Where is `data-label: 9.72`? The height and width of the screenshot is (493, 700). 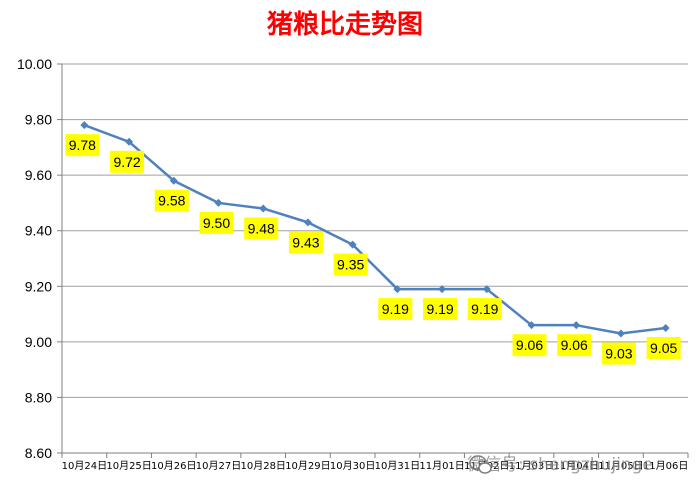 data-label: 9.72 is located at coordinates (127, 161).